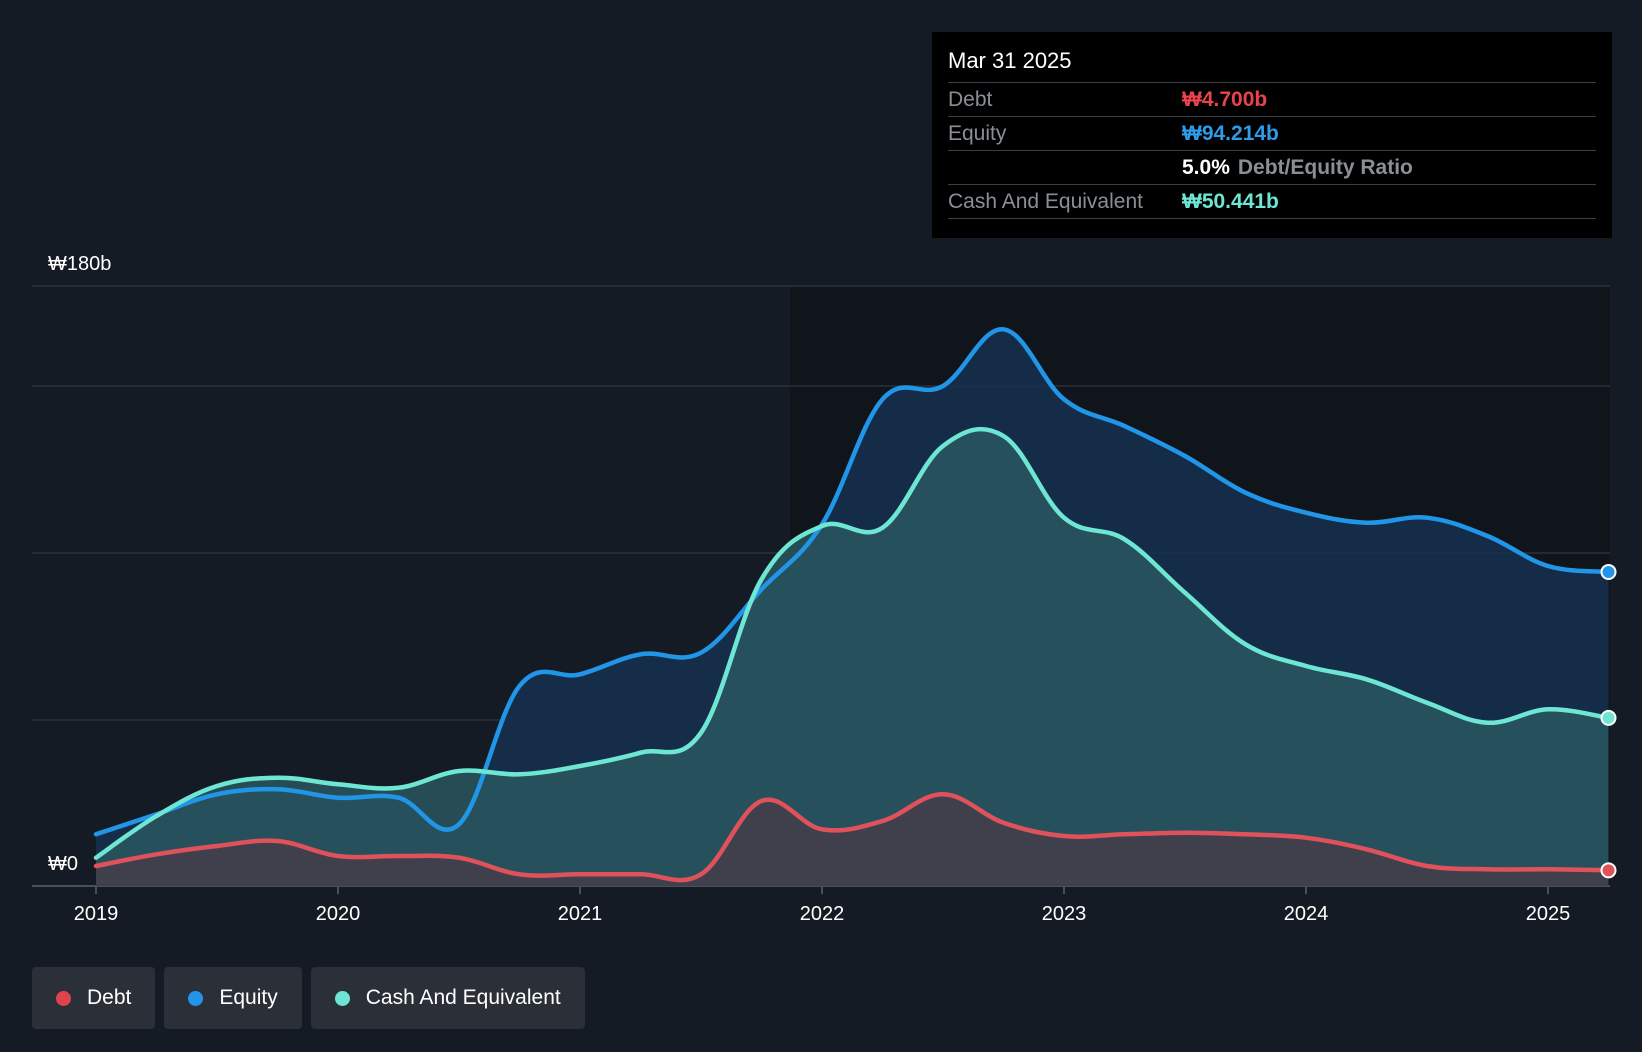 The image size is (1642, 1052). Describe the element at coordinates (248, 997) in the screenshot. I see `legend-label-equity: Equity` at that location.